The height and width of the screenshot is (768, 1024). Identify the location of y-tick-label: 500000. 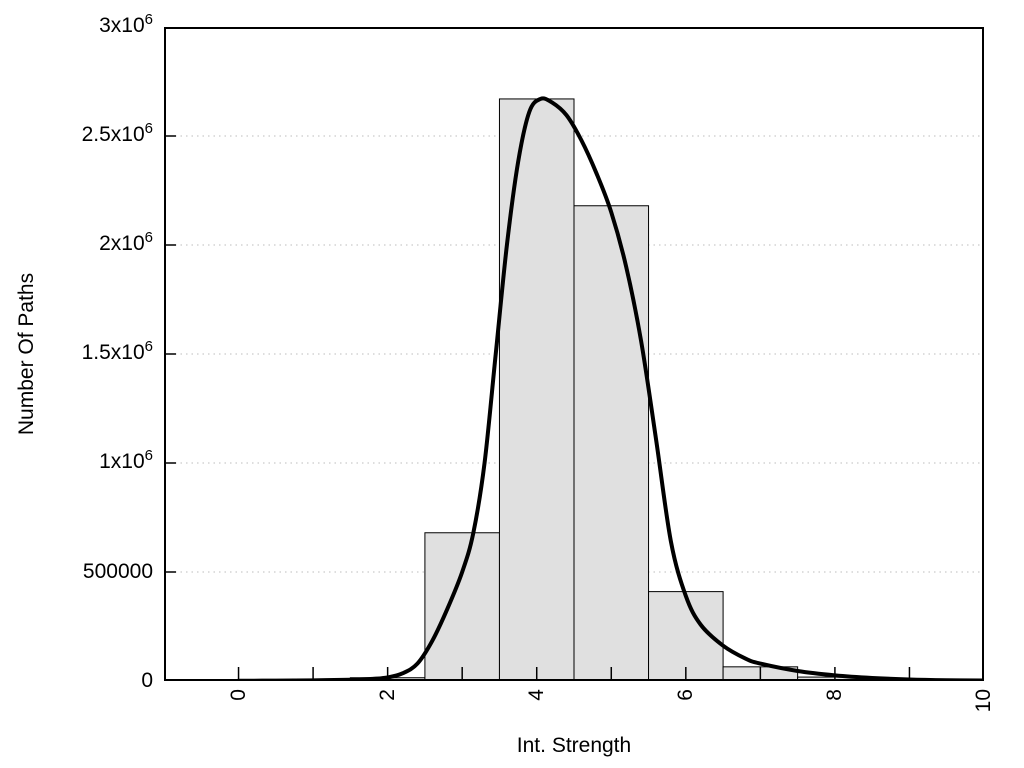
(117, 571).